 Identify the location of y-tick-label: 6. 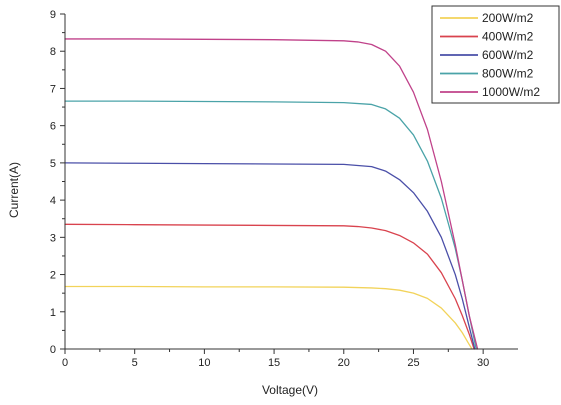
(53, 127).